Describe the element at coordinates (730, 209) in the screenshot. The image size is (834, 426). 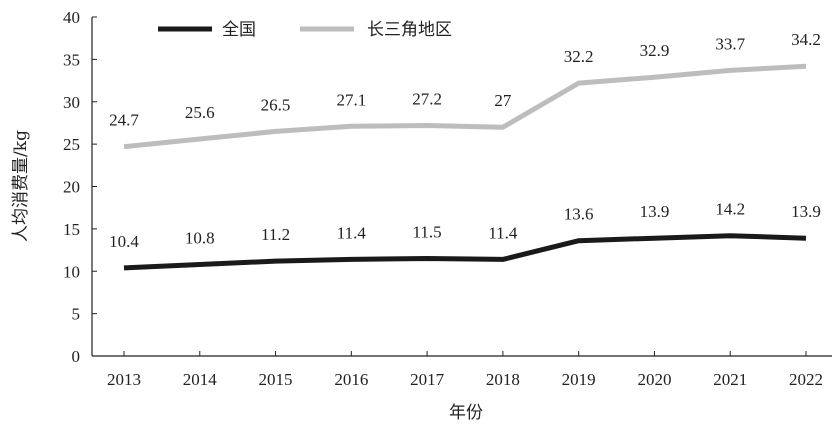
I see `data-label: 14.2` at that location.